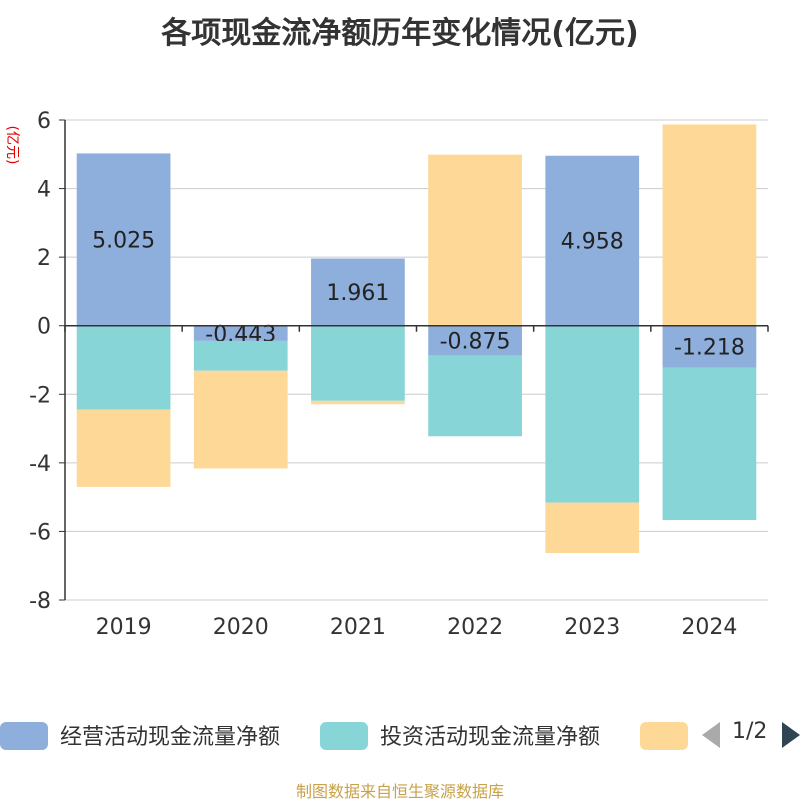 The height and width of the screenshot is (802, 800). I want to click on x-tick-label: 2021, so click(358, 627).